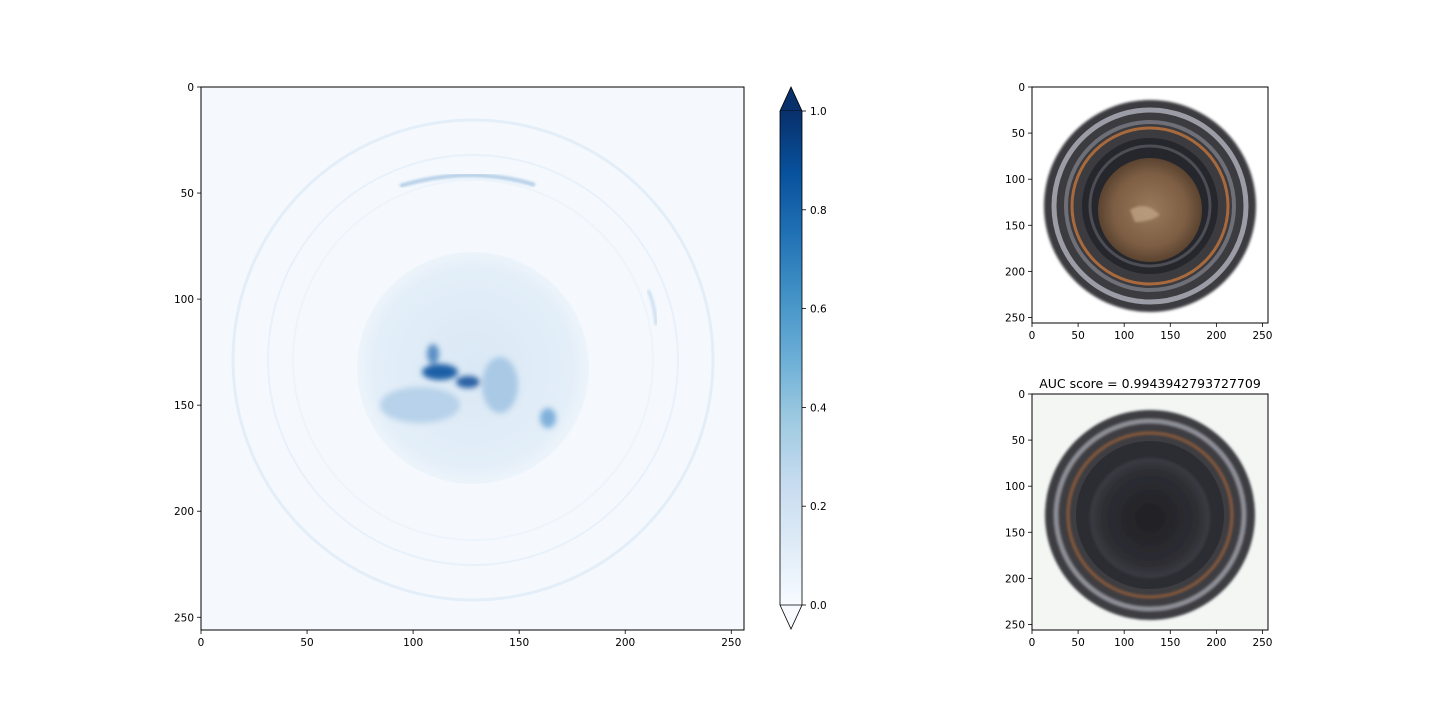  I want to click on colorbar-tick-label: 0.2, so click(818, 507).